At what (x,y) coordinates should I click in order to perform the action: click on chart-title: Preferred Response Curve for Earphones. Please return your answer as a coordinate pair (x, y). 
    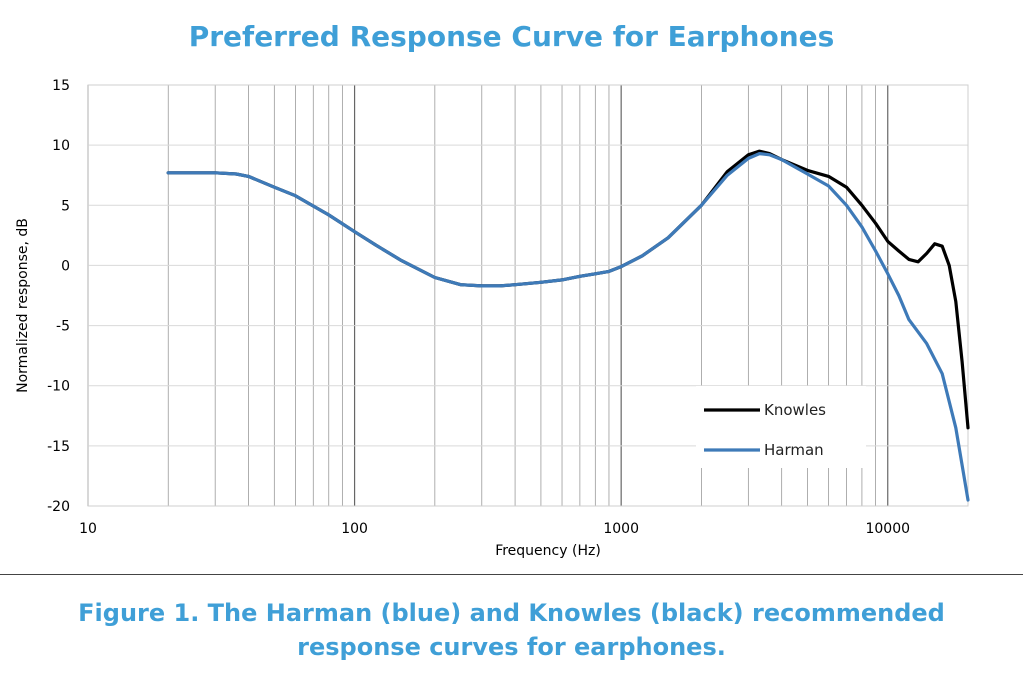
    Looking at the image, I should click on (511, 36).